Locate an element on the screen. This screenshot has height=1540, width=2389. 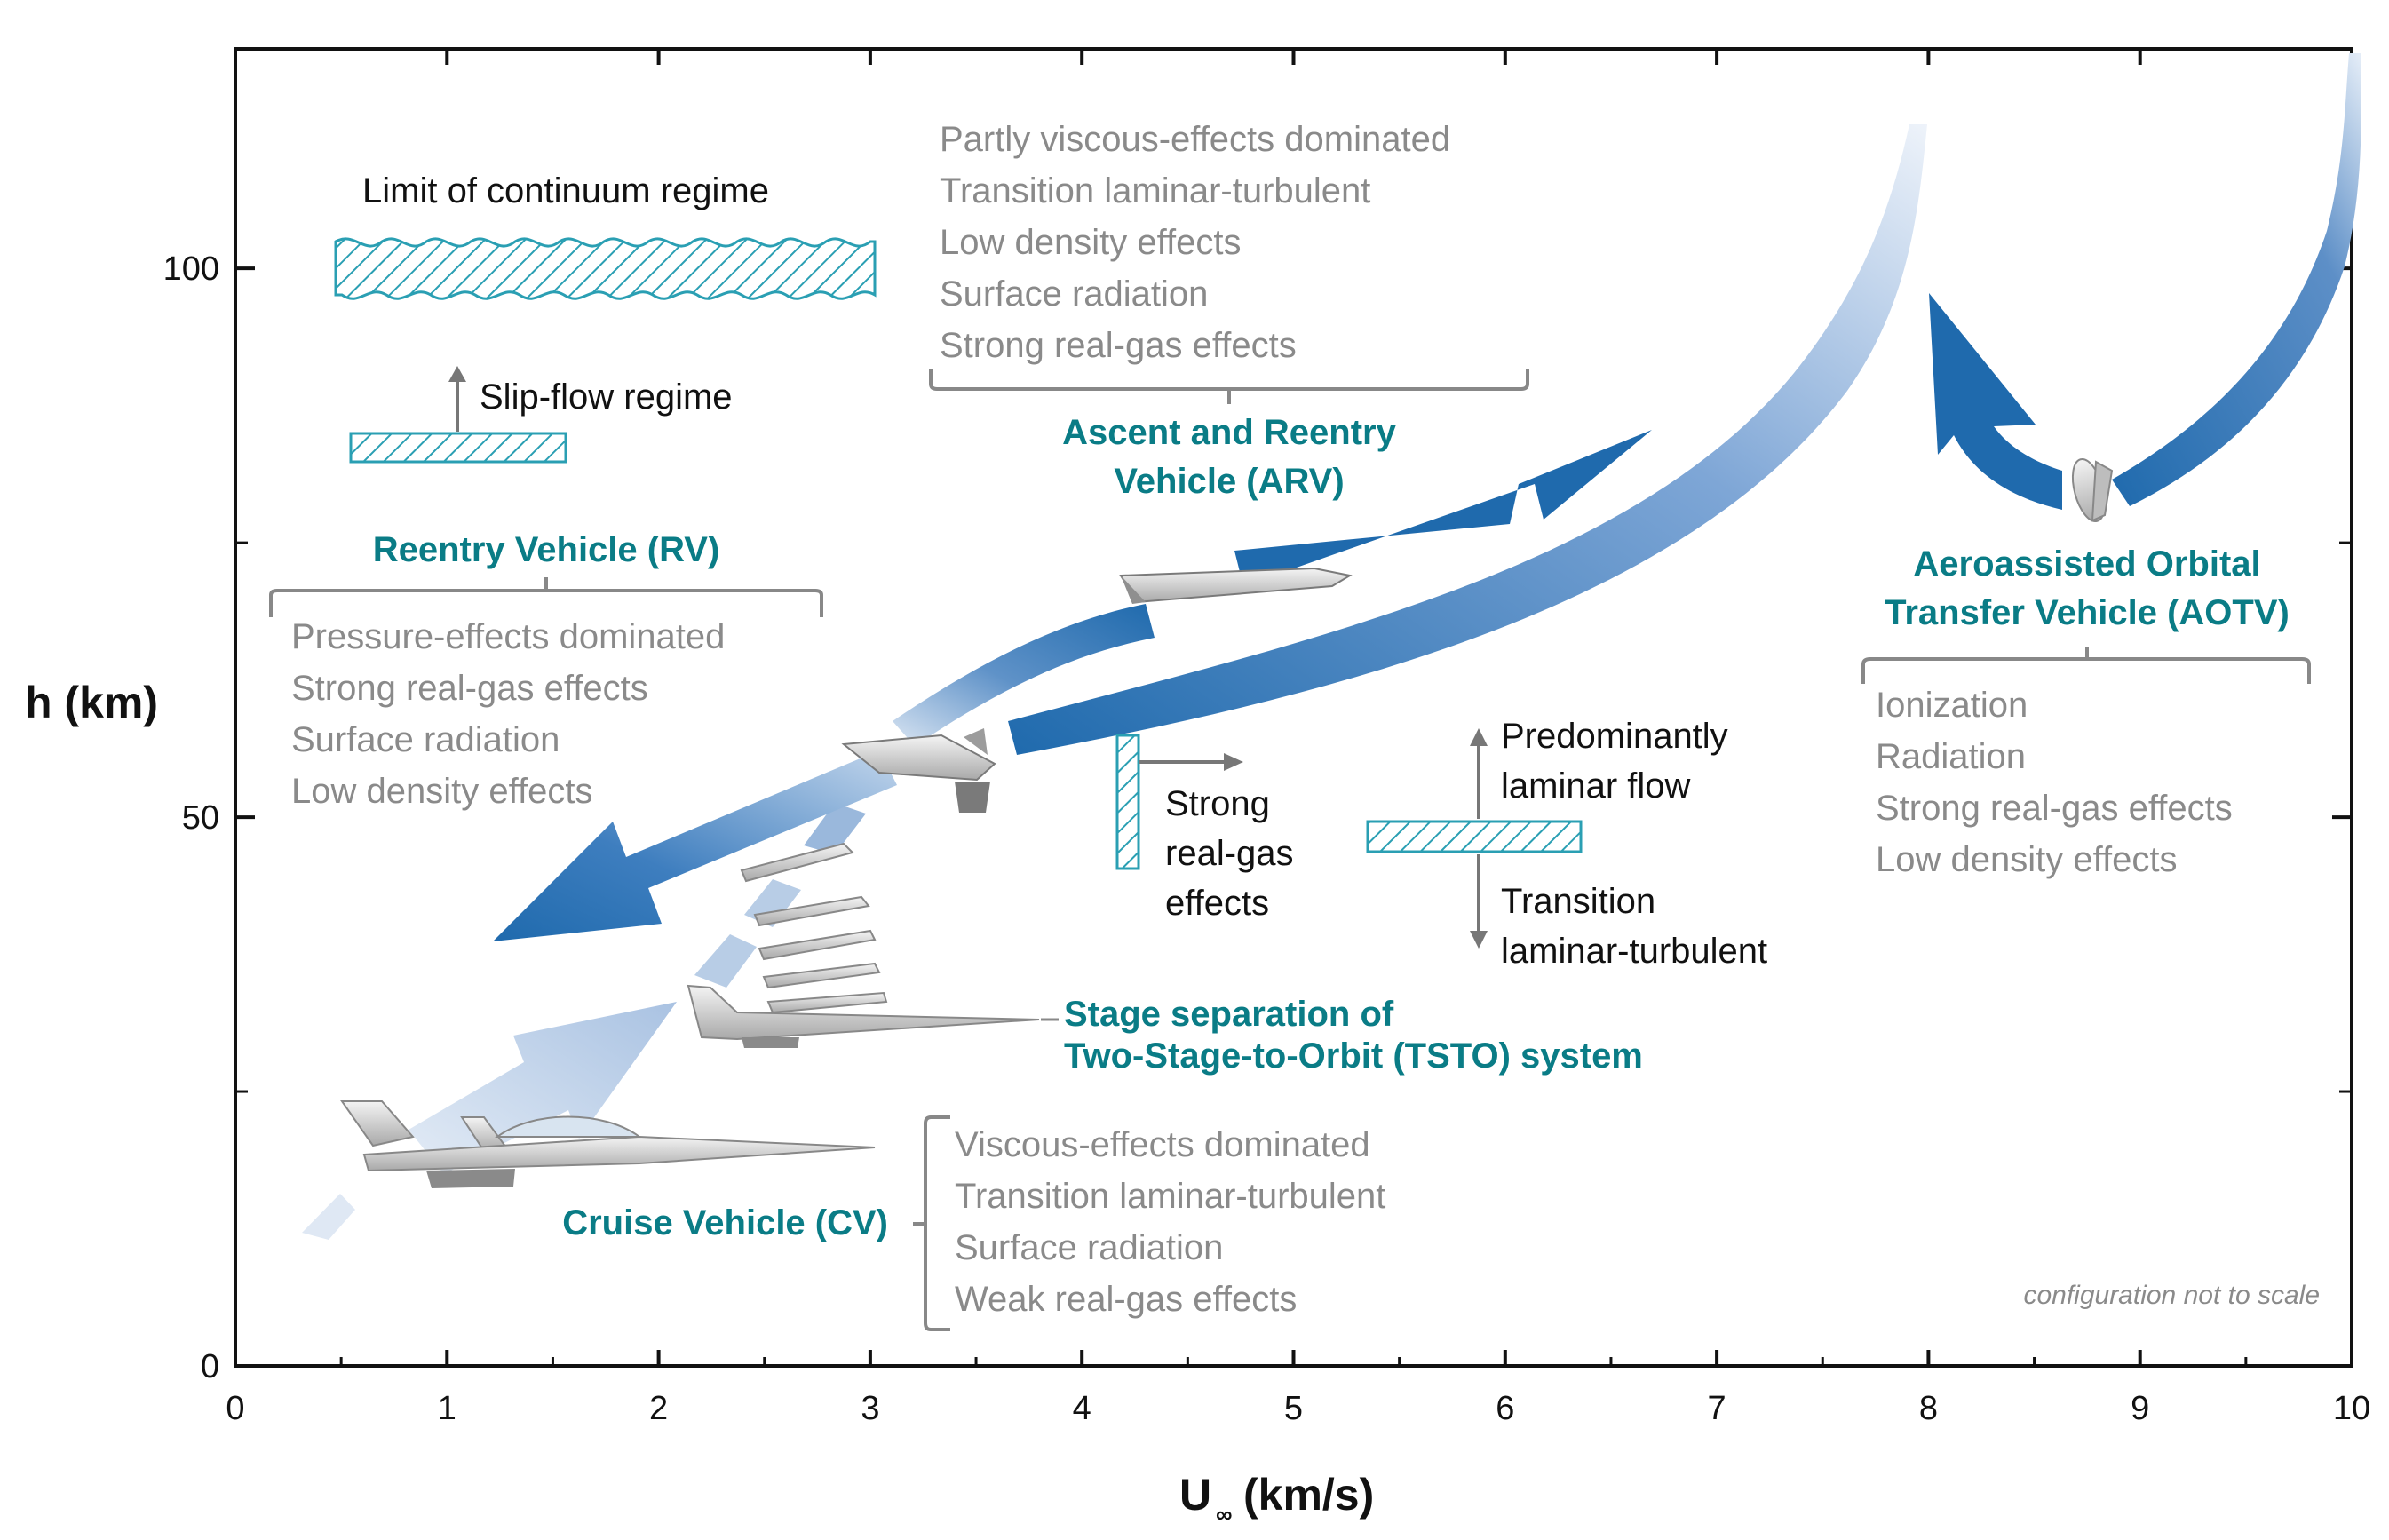
aotv-effect: Radiation is located at coordinates (1951, 756).